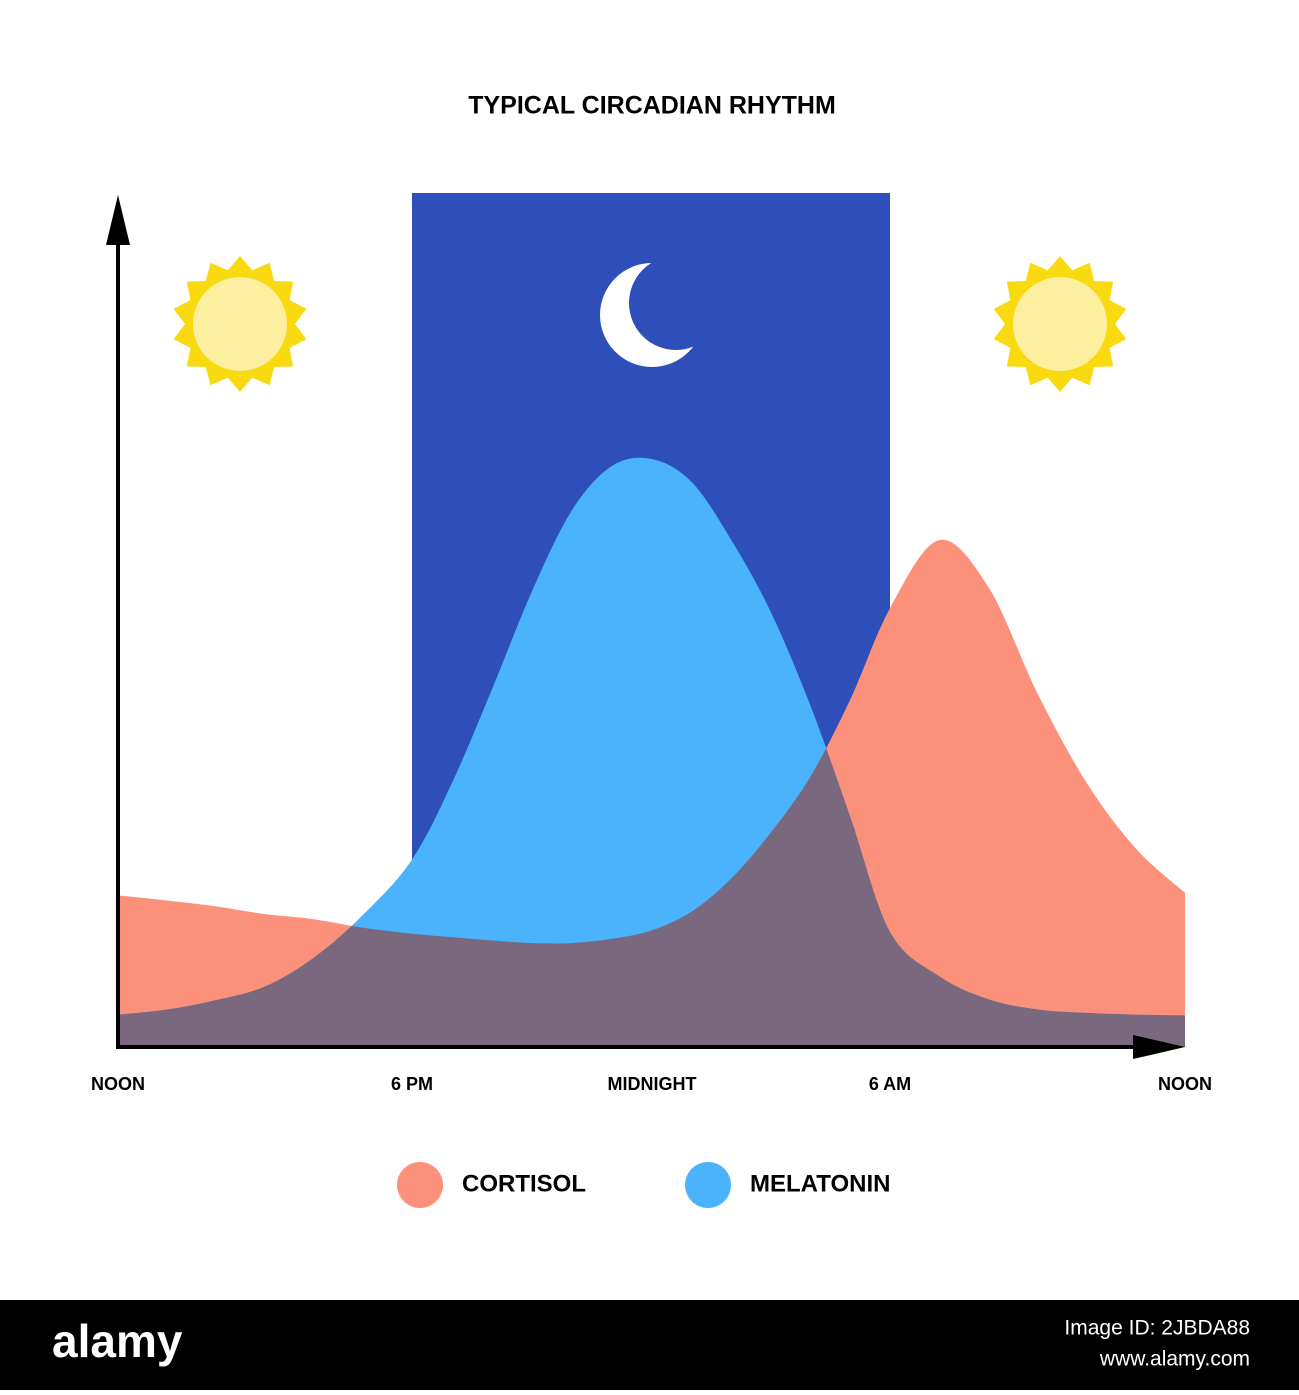  Describe the element at coordinates (643, 1185) in the screenshot. I see `legend: CORTISOL MELATONIN` at that location.